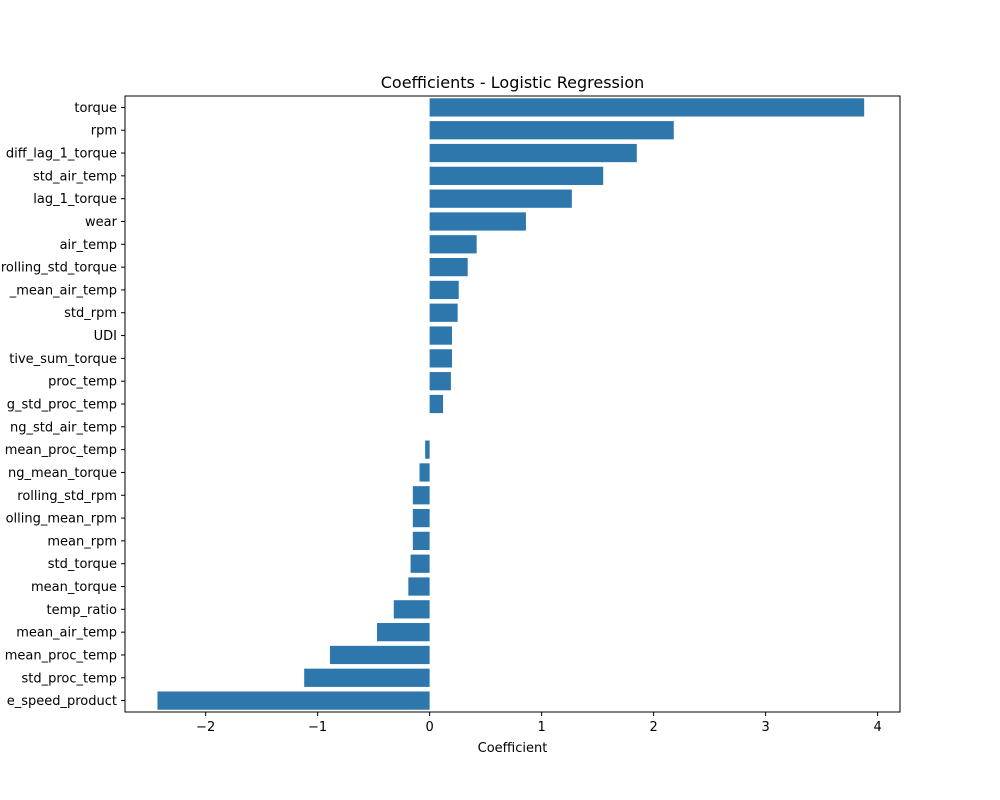  Describe the element at coordinates (61, 519) in the screenshot. I see `y-tick-label: olling_mean_rpm` at that location.